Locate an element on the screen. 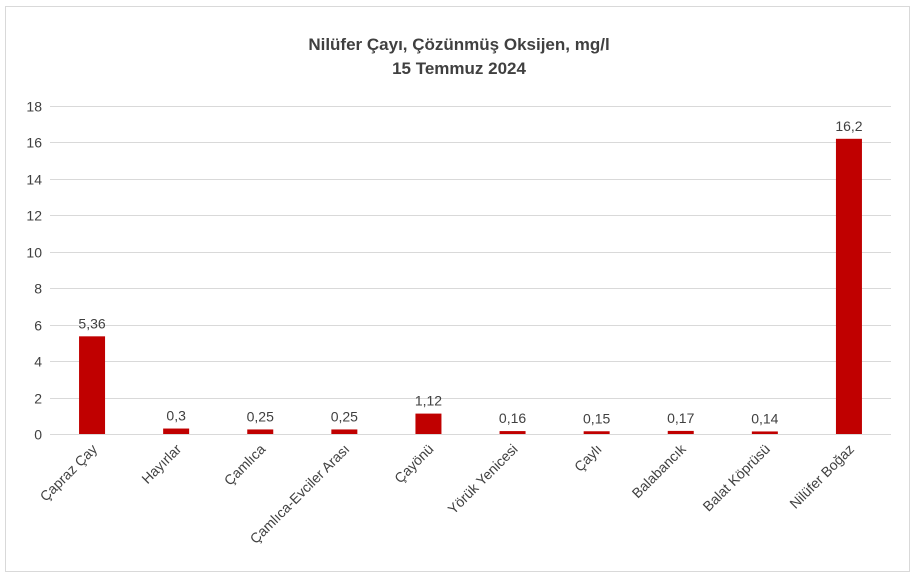 The height and width of the screenshot is (573, 913). x-tick-label: Çamlıca is located at coordinates (245, 465).